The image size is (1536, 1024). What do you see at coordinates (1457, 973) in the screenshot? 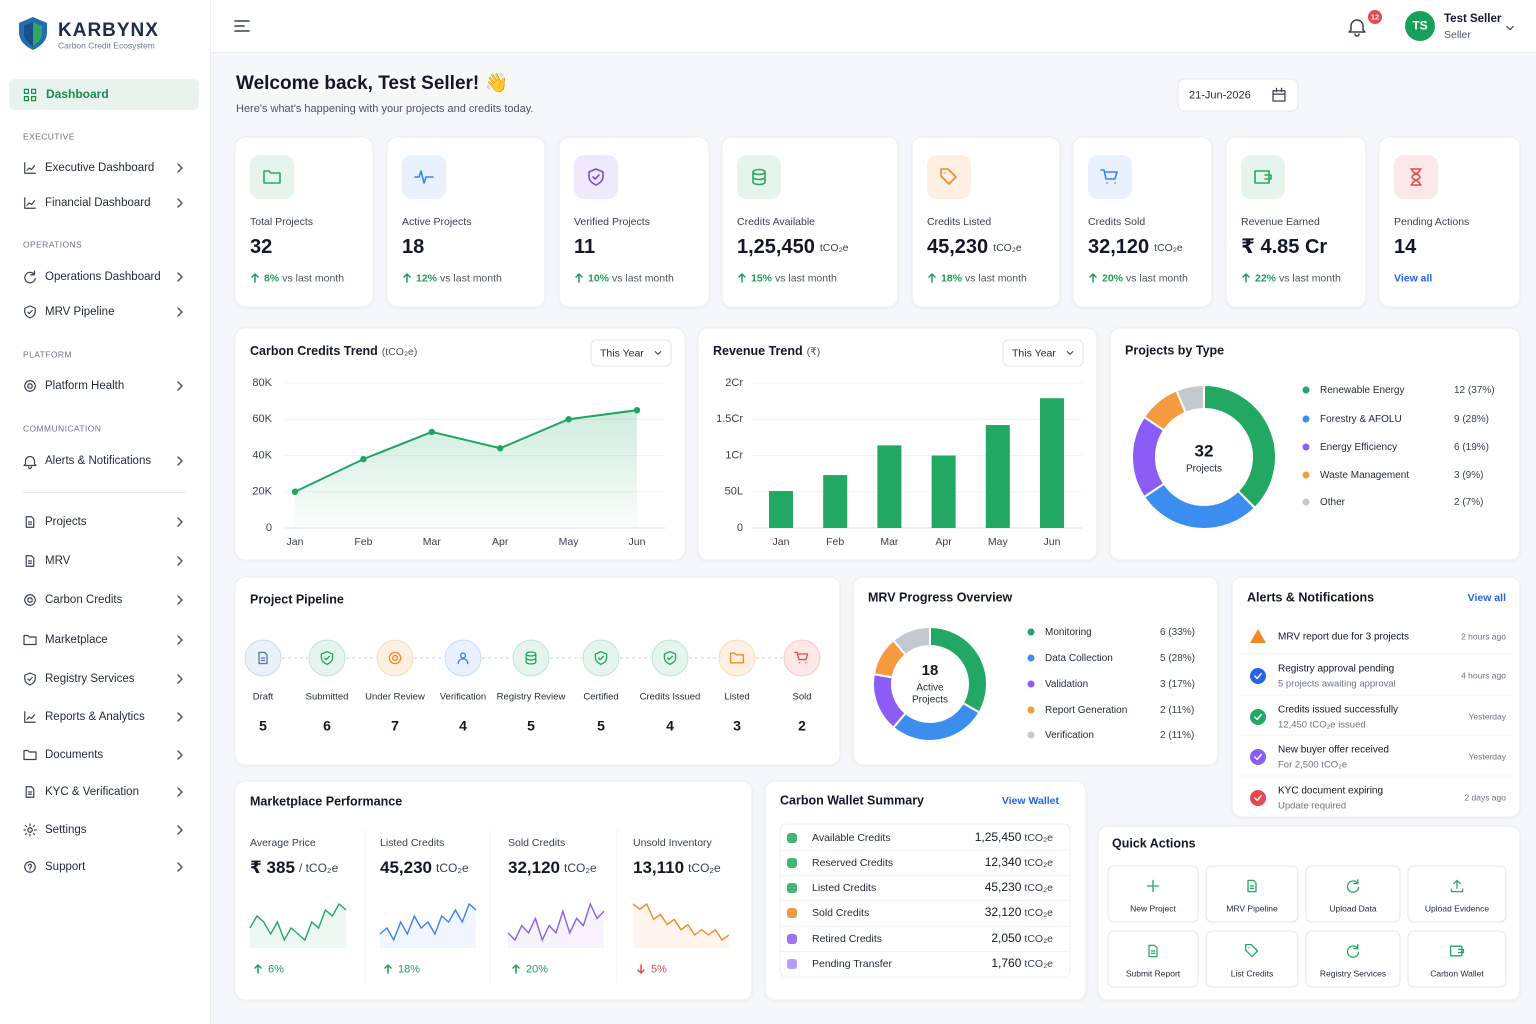
I see `quick-action-label: Carbon Wallet` at bounding box center [1457, 973].